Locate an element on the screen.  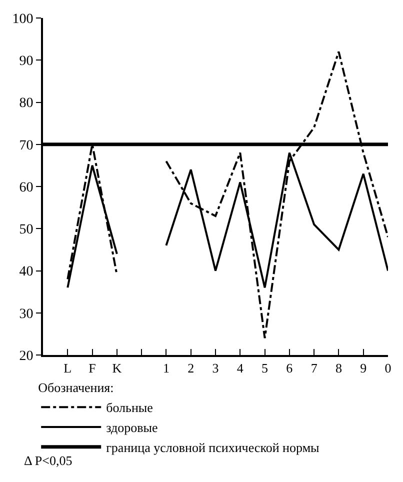
y-tick-label: 50 is located at coordinates (26, 230).